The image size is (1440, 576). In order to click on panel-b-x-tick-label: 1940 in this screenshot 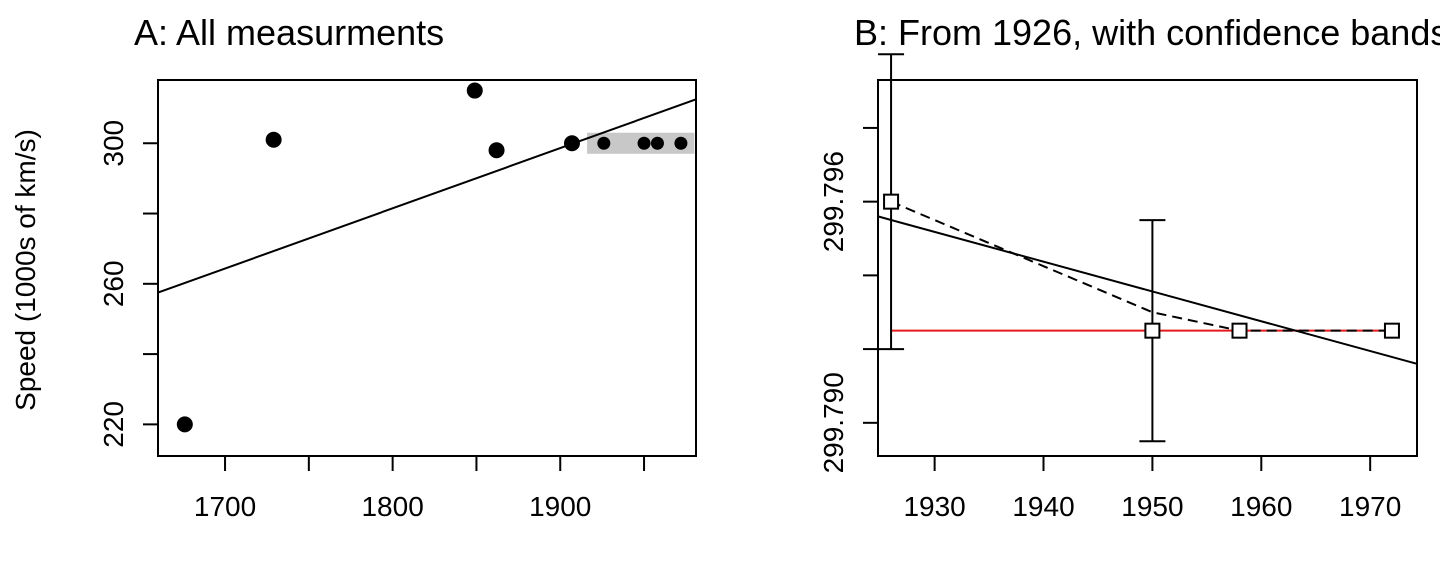, I will do `click(1043, 506)`.